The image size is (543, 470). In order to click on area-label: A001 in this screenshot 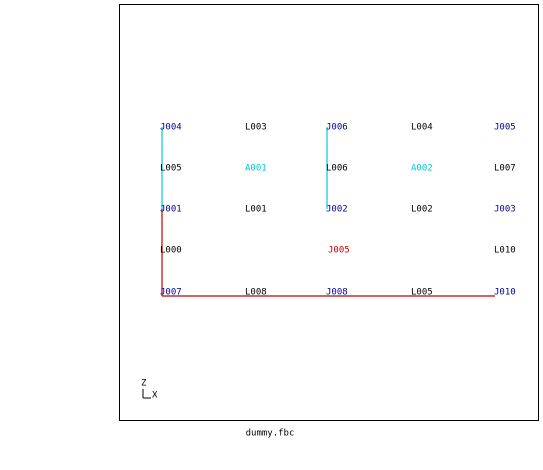, I will do `click(256, 169)`.